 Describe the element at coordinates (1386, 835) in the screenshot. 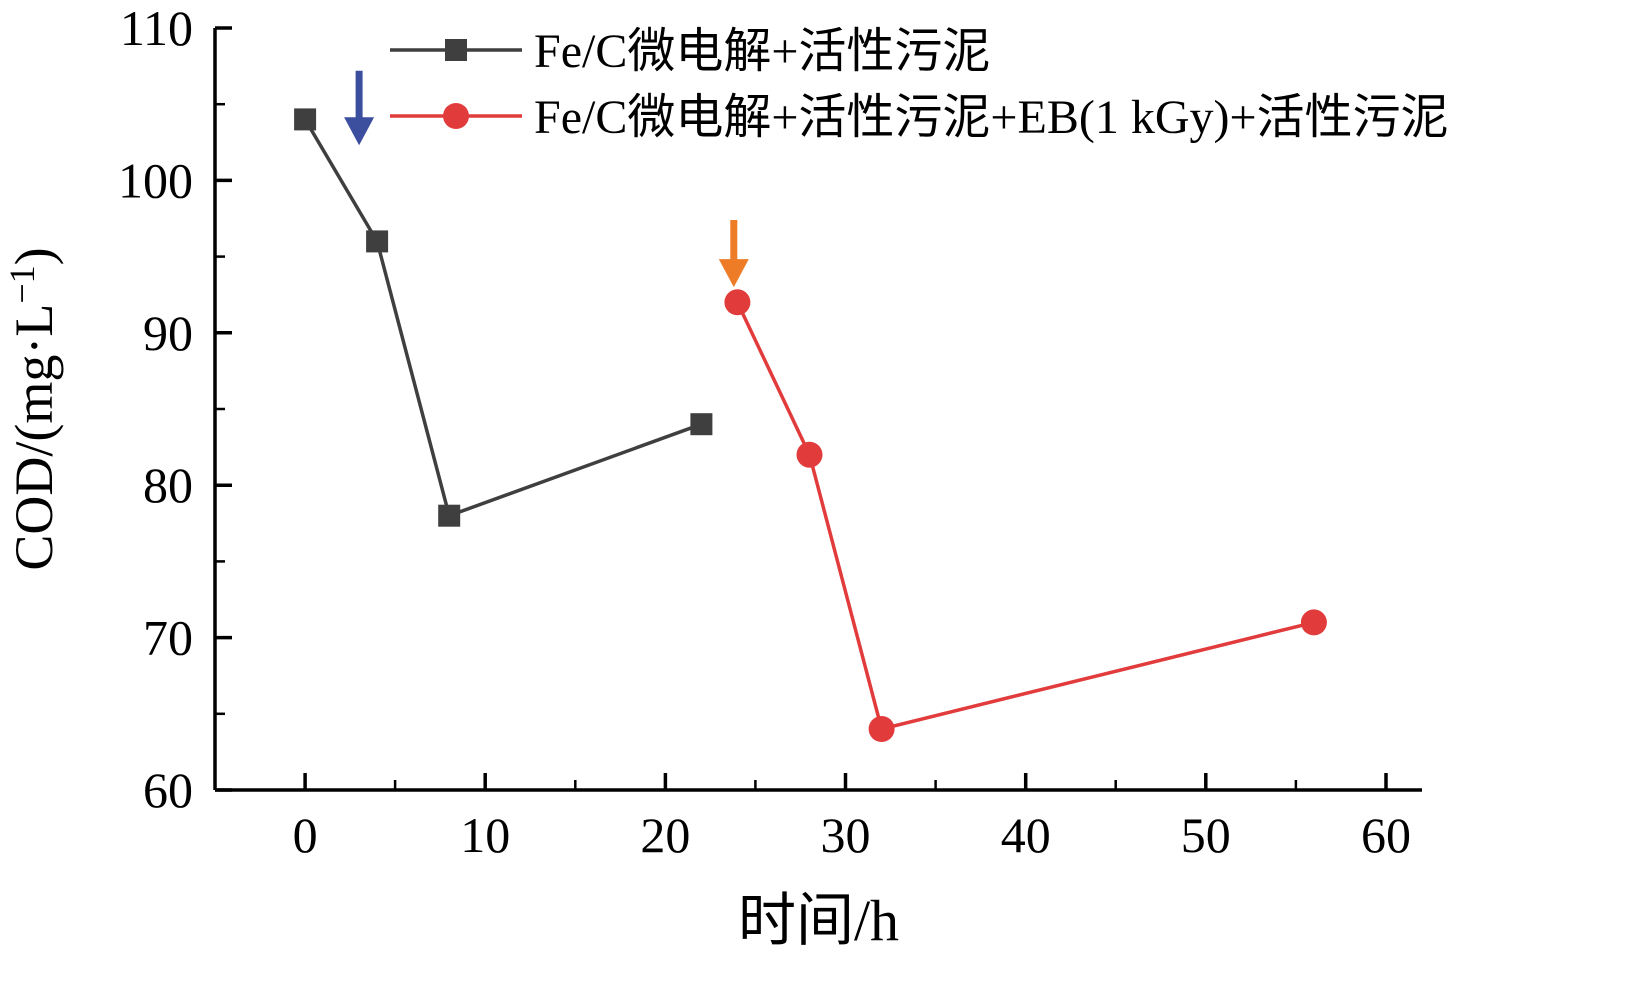

I see `x-tick-label: 60` at that location.